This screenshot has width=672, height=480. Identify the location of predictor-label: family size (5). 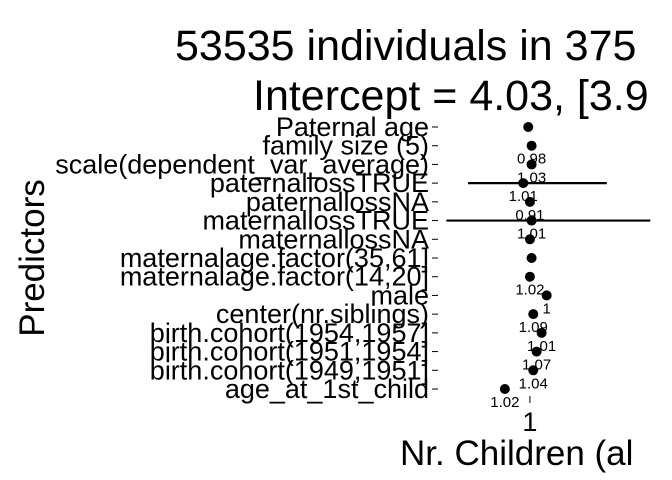
(345, 146).